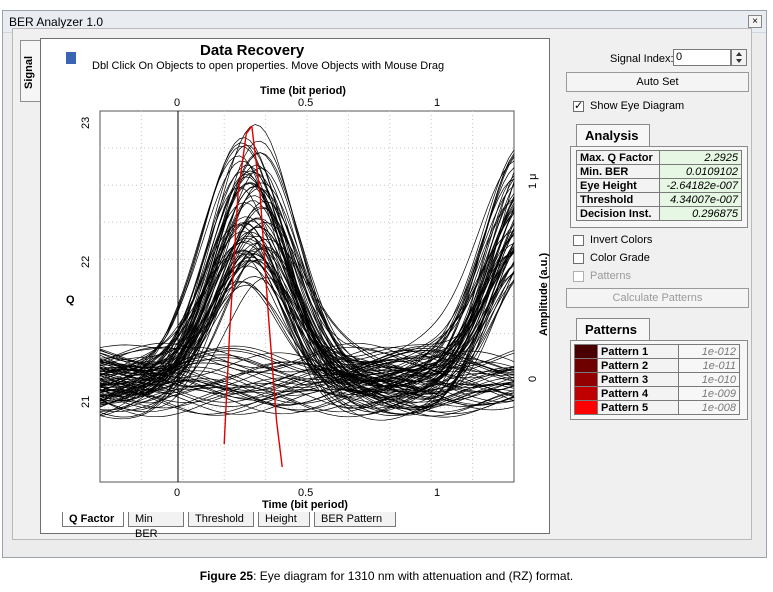 This screenshot has height=592, width=773. I want to click on q-factor-curves, so click(253, 296).